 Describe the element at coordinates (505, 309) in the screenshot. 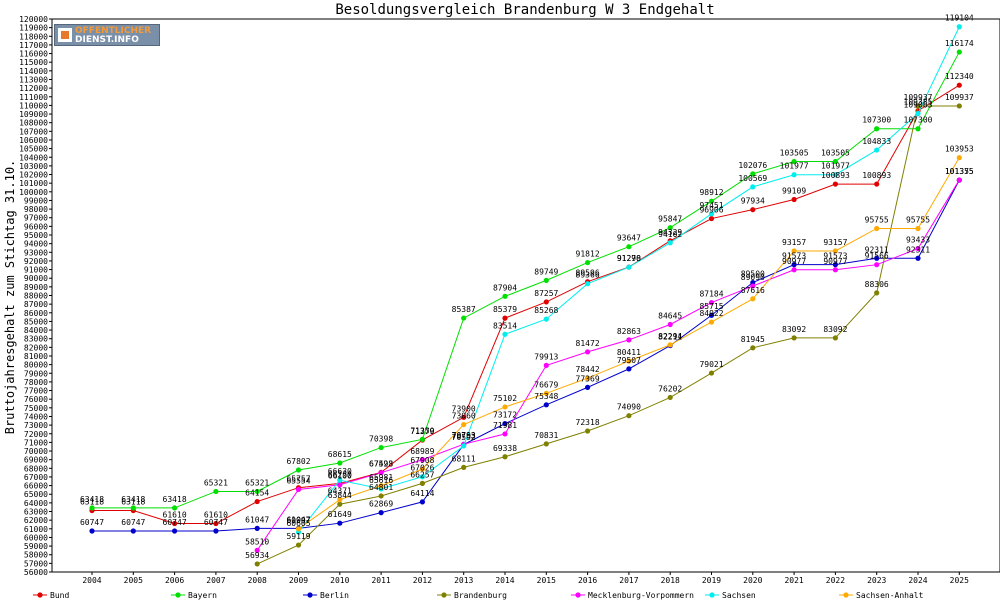

I see `data-label: 85379` at that location.